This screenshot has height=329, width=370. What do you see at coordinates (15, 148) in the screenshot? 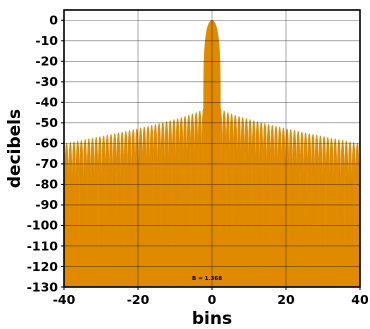
I see `y-axis-label: decibels` at bounding box center [15, 148].